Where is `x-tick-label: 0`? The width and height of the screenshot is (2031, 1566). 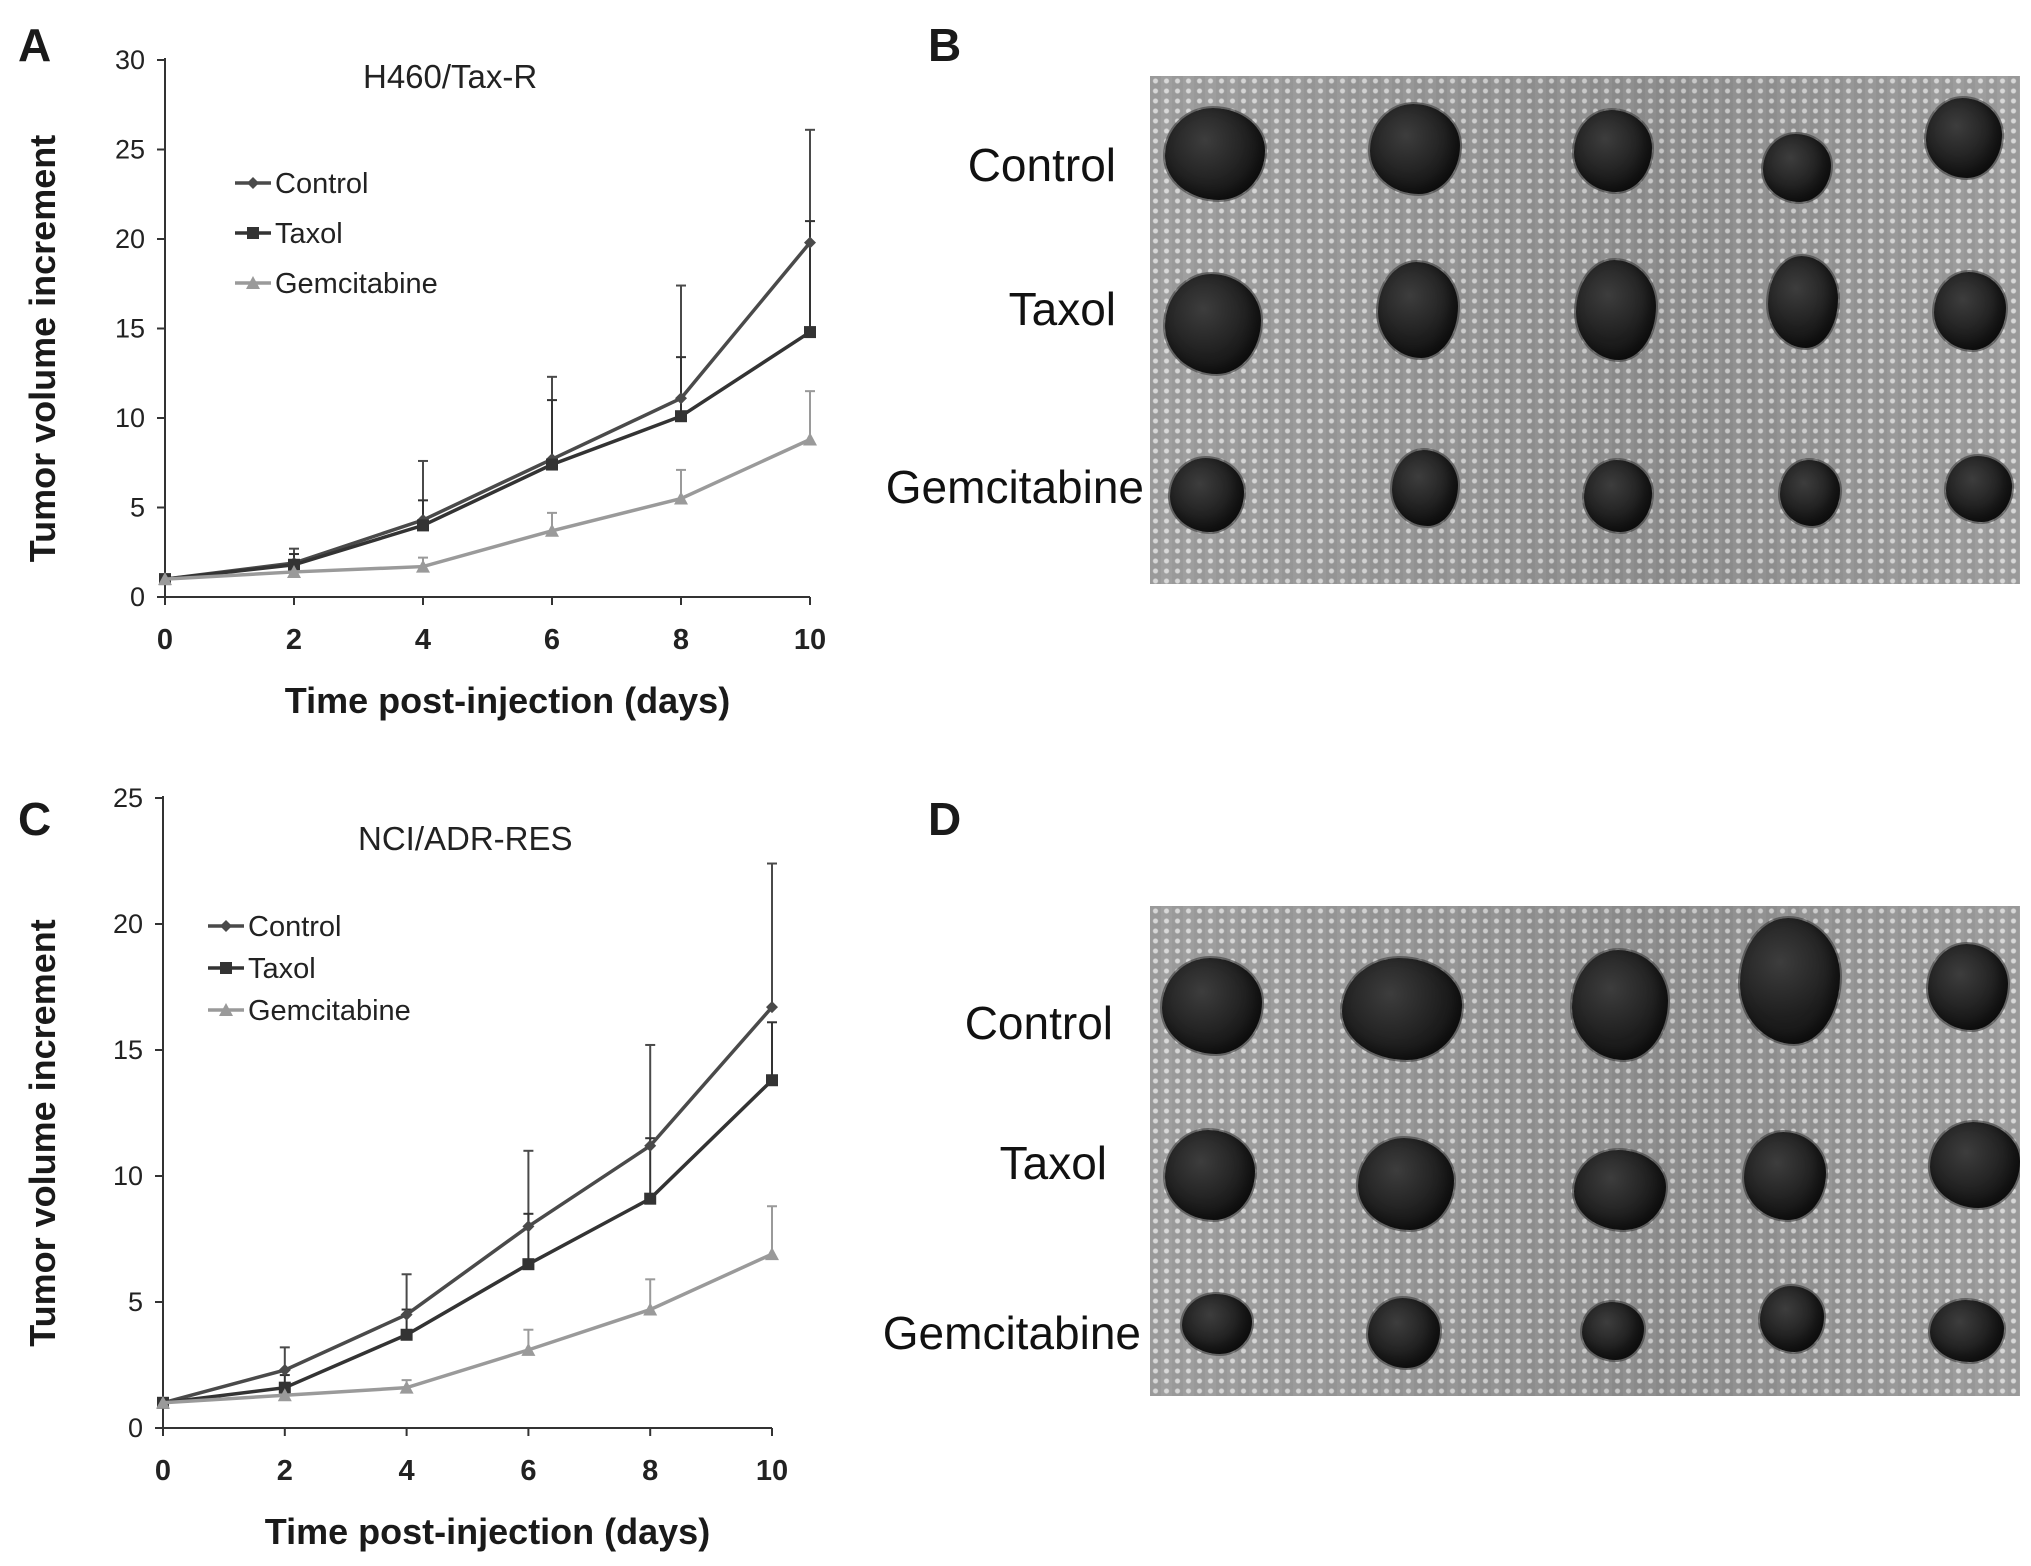 x-tick-label: 0 is located at coordinates (165, 640).